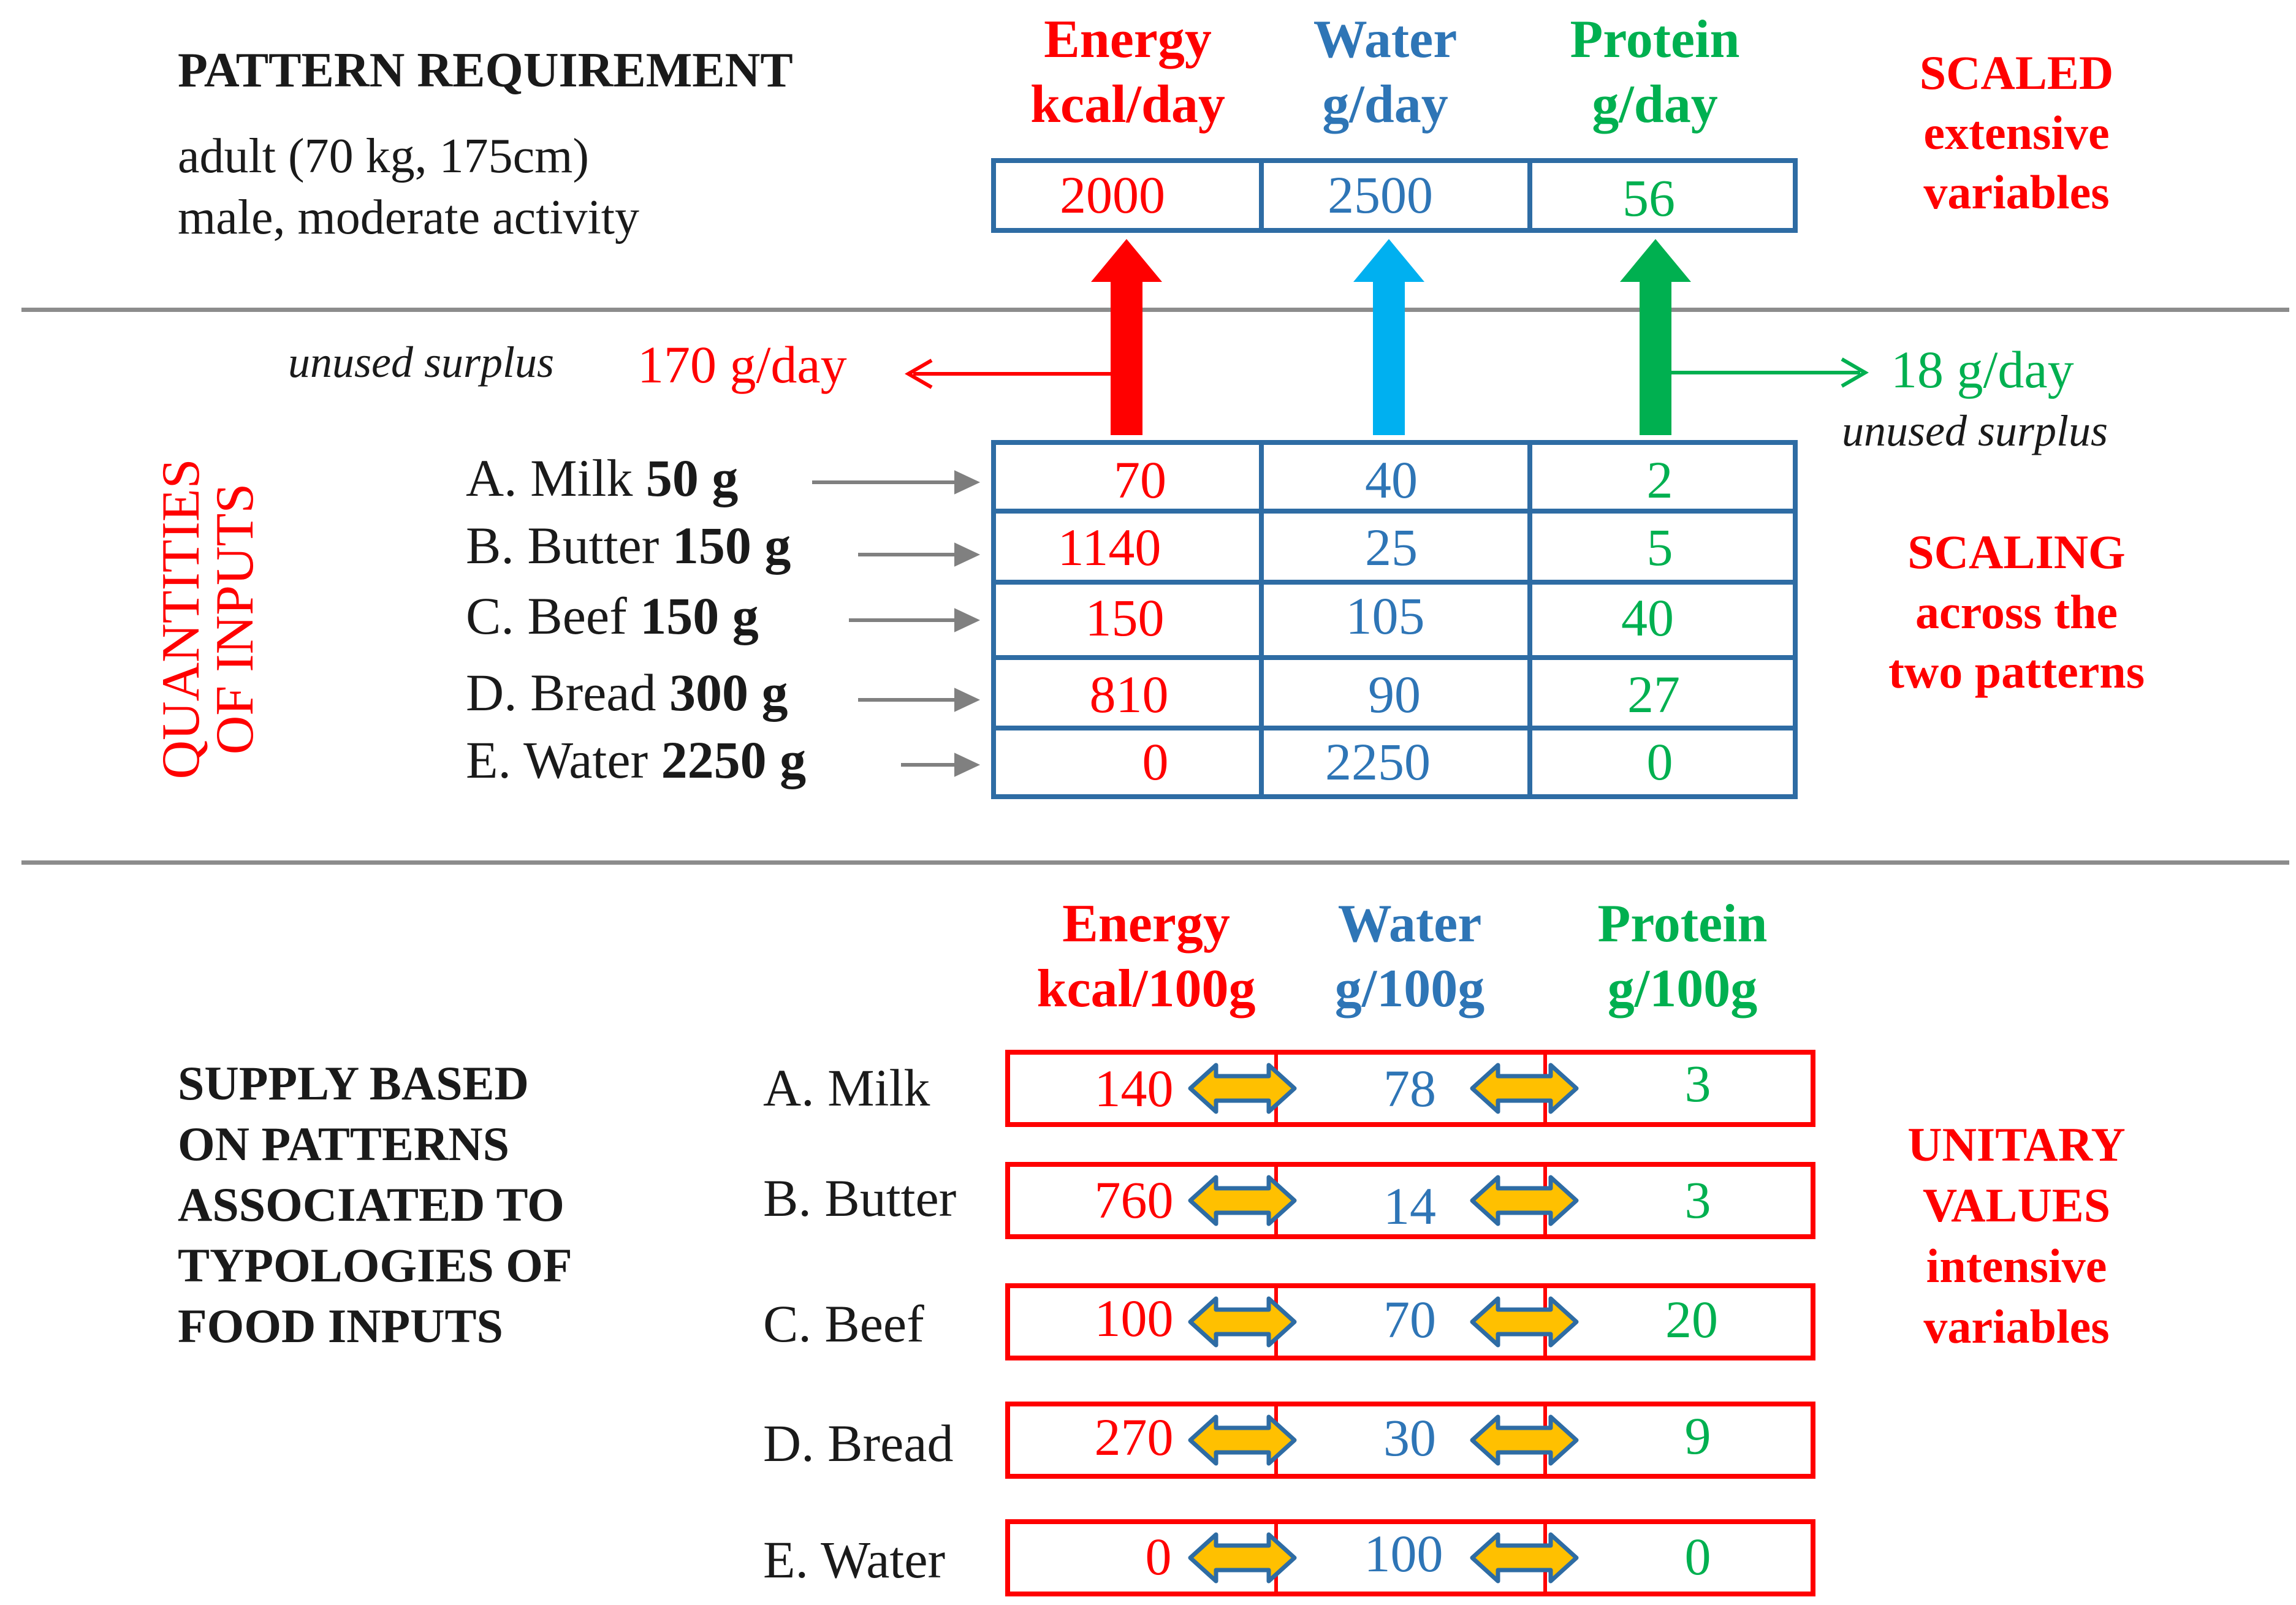 The image size is (2296, 1605). I want to click on grid-bread-water: 90, so click(1394, 694).